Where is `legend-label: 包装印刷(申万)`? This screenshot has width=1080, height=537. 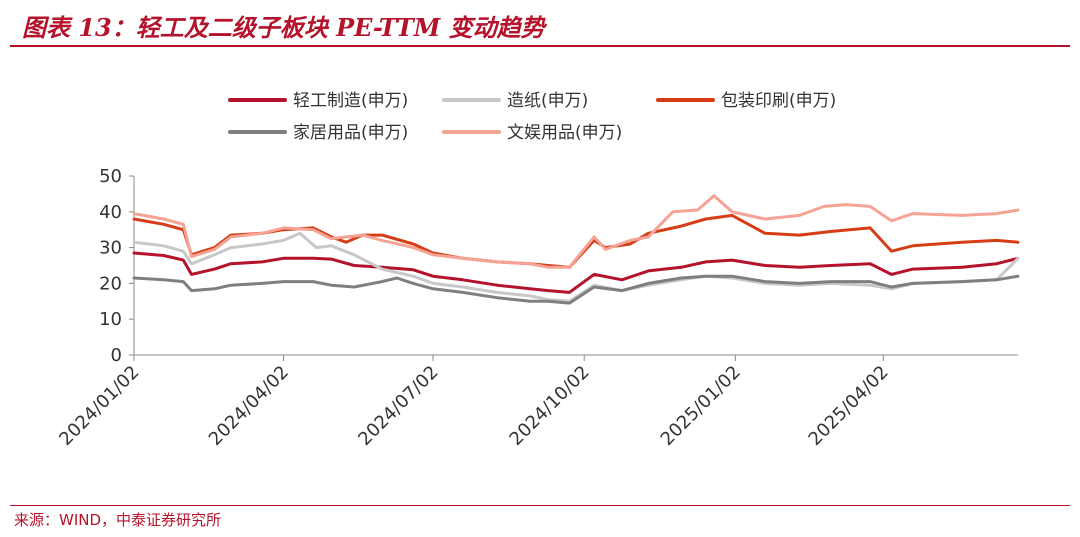 legend-label: 包装印刷(申万) is located at coordinates (778, 101).